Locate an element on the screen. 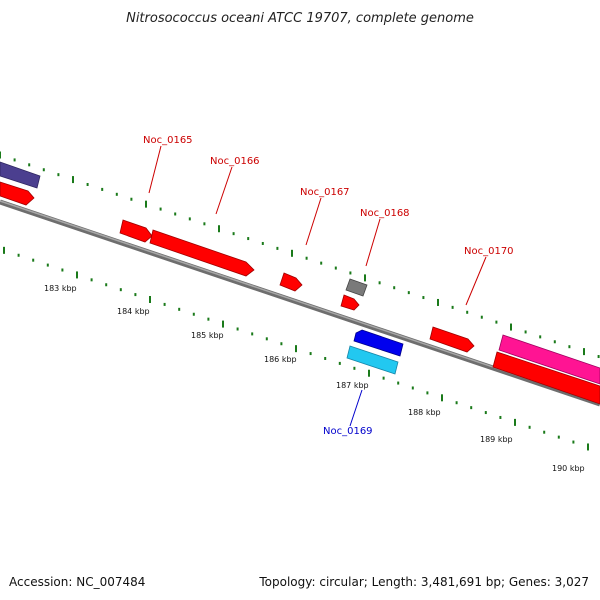  gene-label-noc-0170: Noc_0170 is located at coordinates (489, 251).